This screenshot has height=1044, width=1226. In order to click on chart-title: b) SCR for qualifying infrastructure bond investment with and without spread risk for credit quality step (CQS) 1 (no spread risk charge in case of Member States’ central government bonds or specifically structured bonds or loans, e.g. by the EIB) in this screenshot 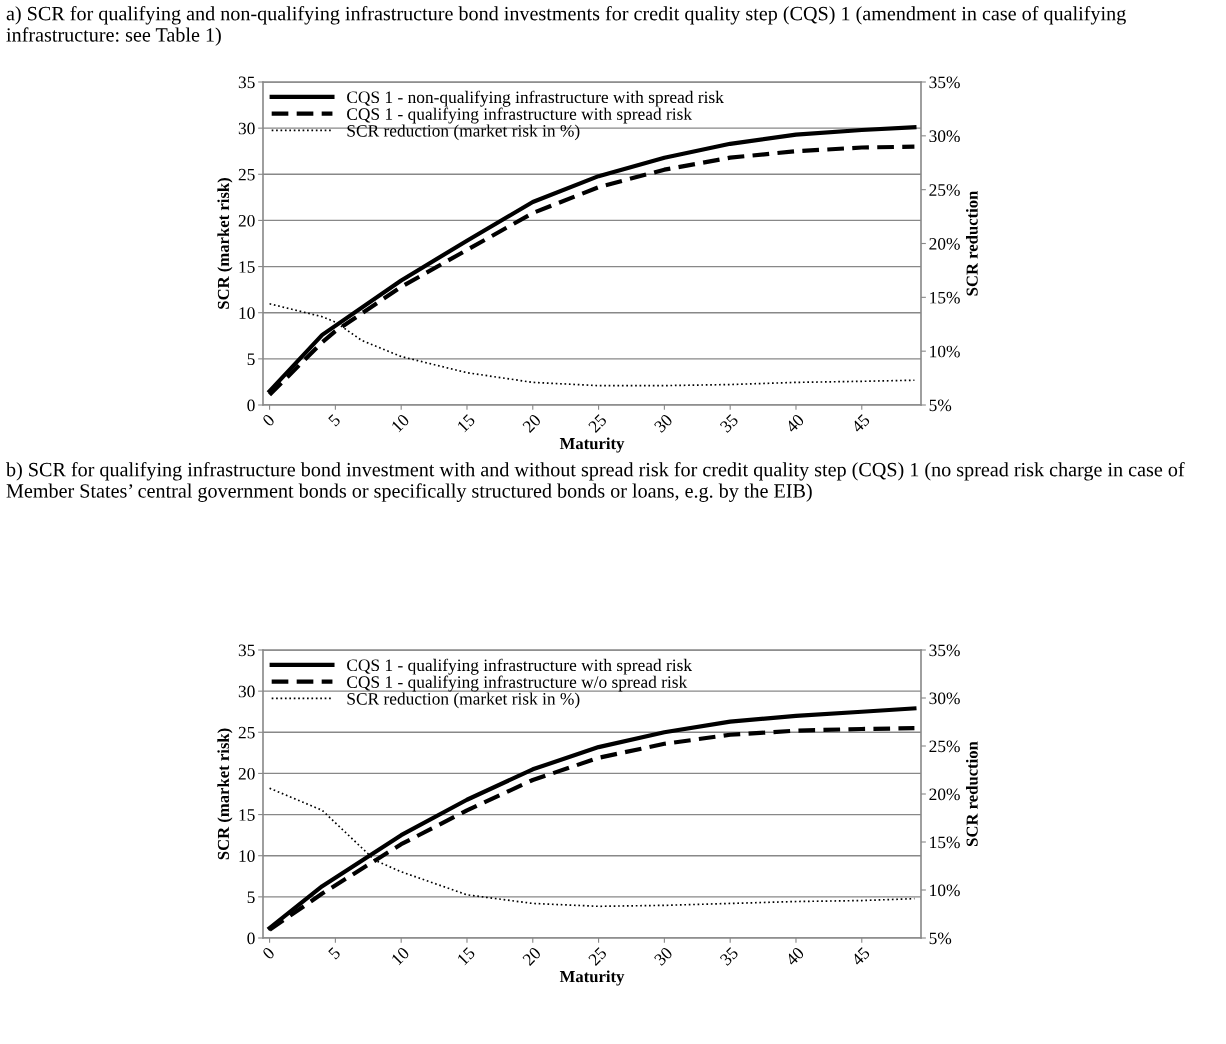, I will do `click(595, 482)`.